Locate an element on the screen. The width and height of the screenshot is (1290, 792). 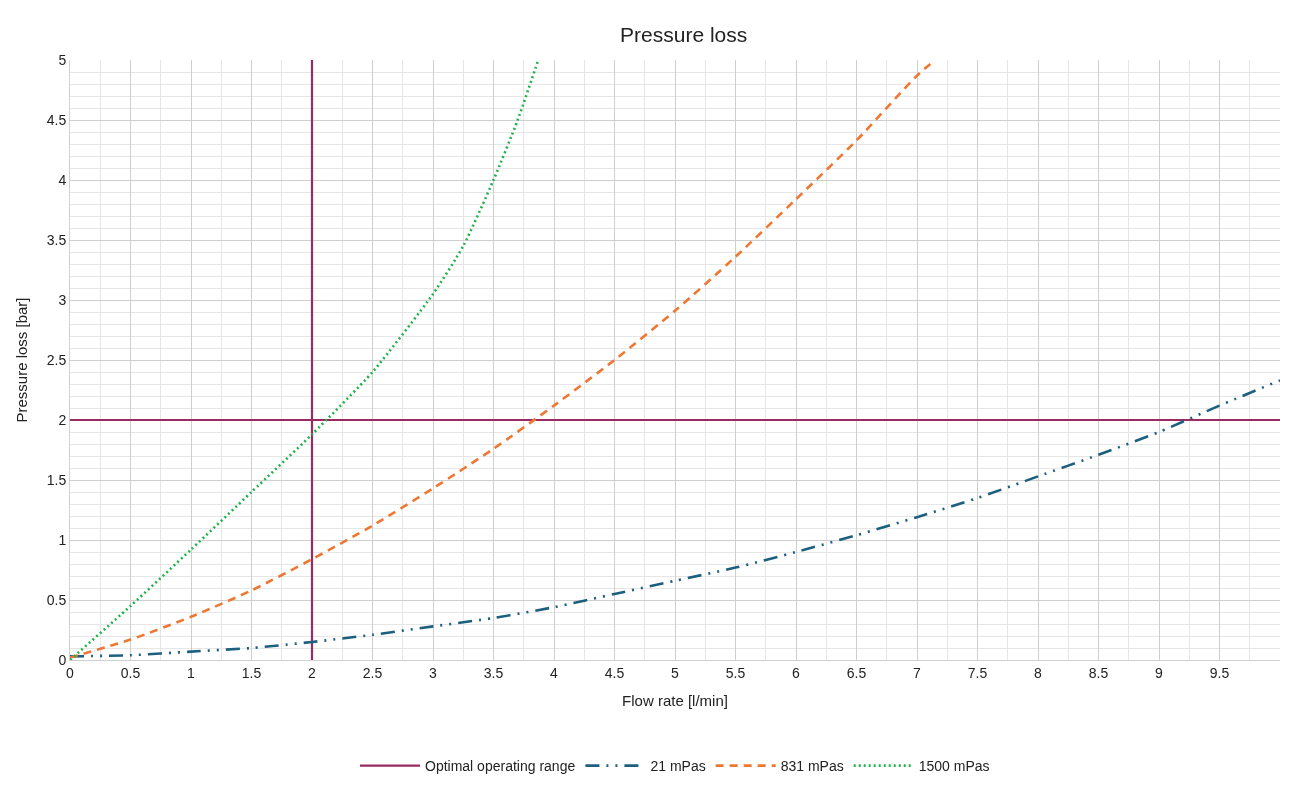
x-tick-label: 4.5 is located at coordinates (614, 672).